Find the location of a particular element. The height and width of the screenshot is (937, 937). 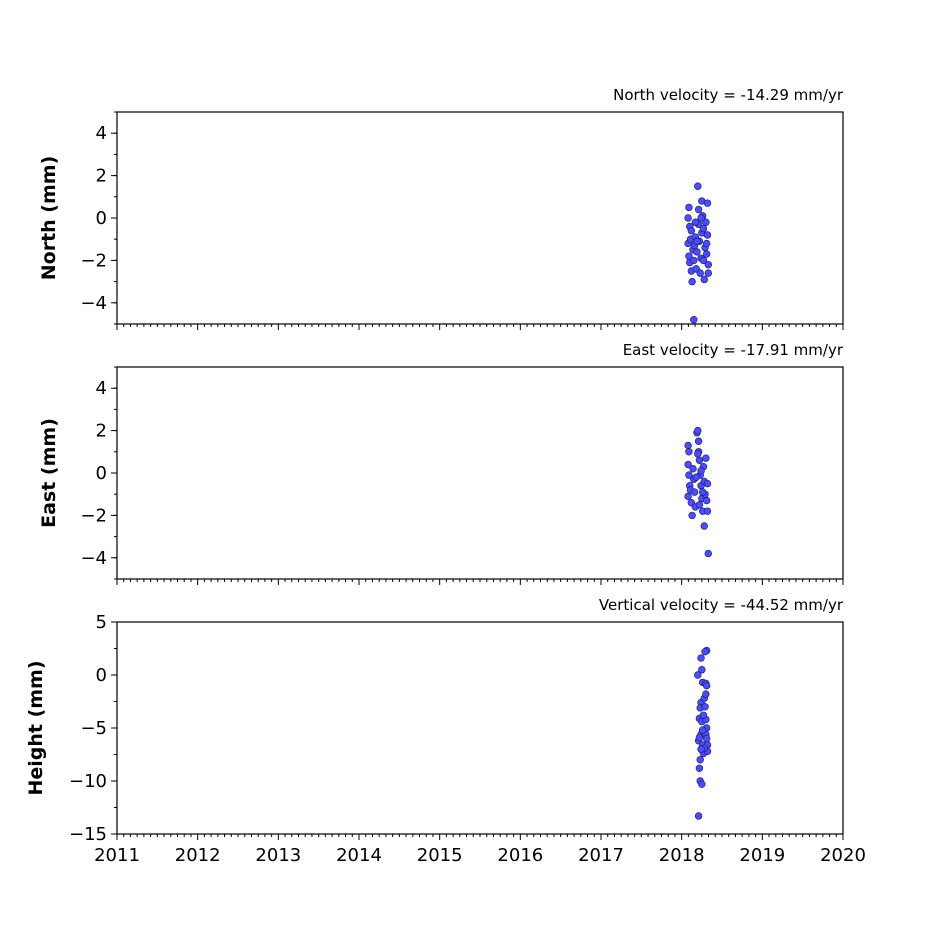

x-tick-label: 2015 is located at coordinates (440, 855).